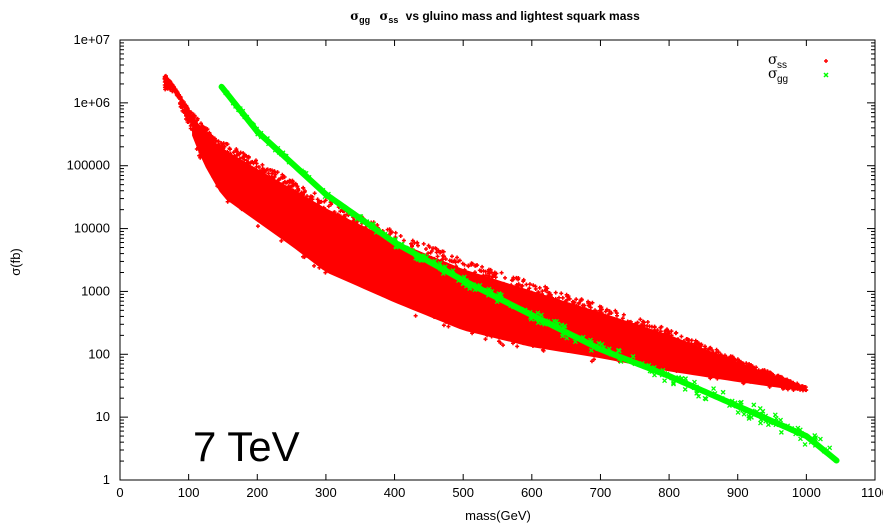 The height and width of the screenshot is (530, 883). What do you see at coordinates (738, 492) in the screenshot?
I see `x-tick-label: 900` at bounding box center [738, 492].